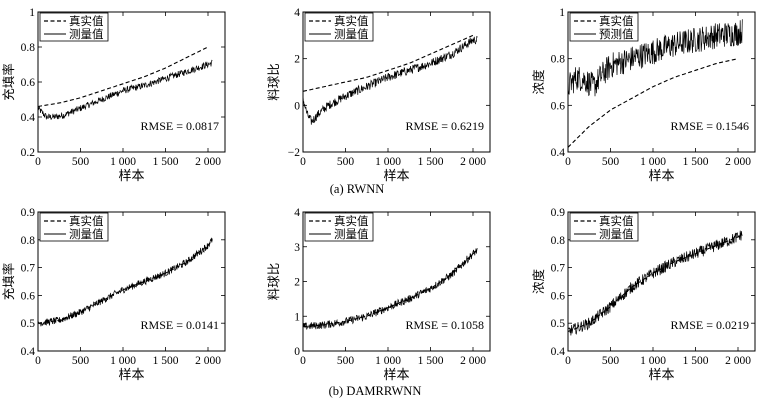 This screenshot has height=403, width=772. Describe the element at coordinates (294, 153) in the screenshot. I see `y-tick-label: −2` at that location.